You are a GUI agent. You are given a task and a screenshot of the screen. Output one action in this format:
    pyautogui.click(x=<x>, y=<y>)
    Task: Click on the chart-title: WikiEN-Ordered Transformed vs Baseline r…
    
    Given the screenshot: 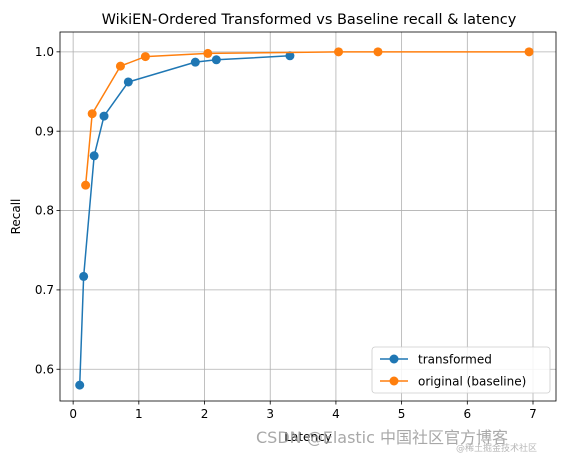 What is the action you would take?
    pyautogui.click(x=309, y=20)
    